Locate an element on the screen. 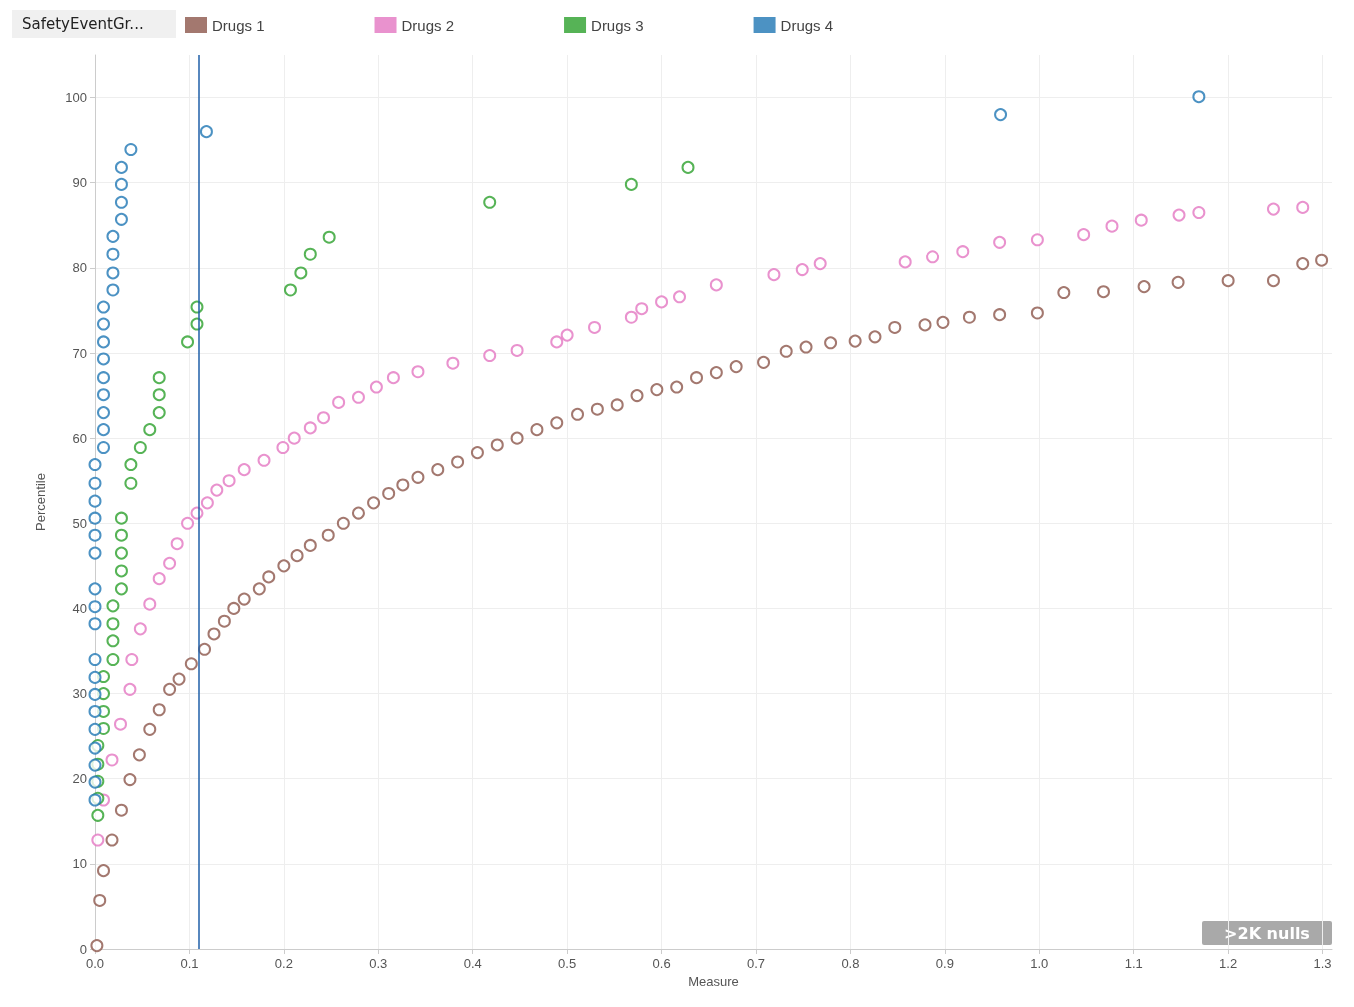 The width and height of the screenshot is (1354, 1007). y-tick-label: 100 is located at coordinates (76, 98).